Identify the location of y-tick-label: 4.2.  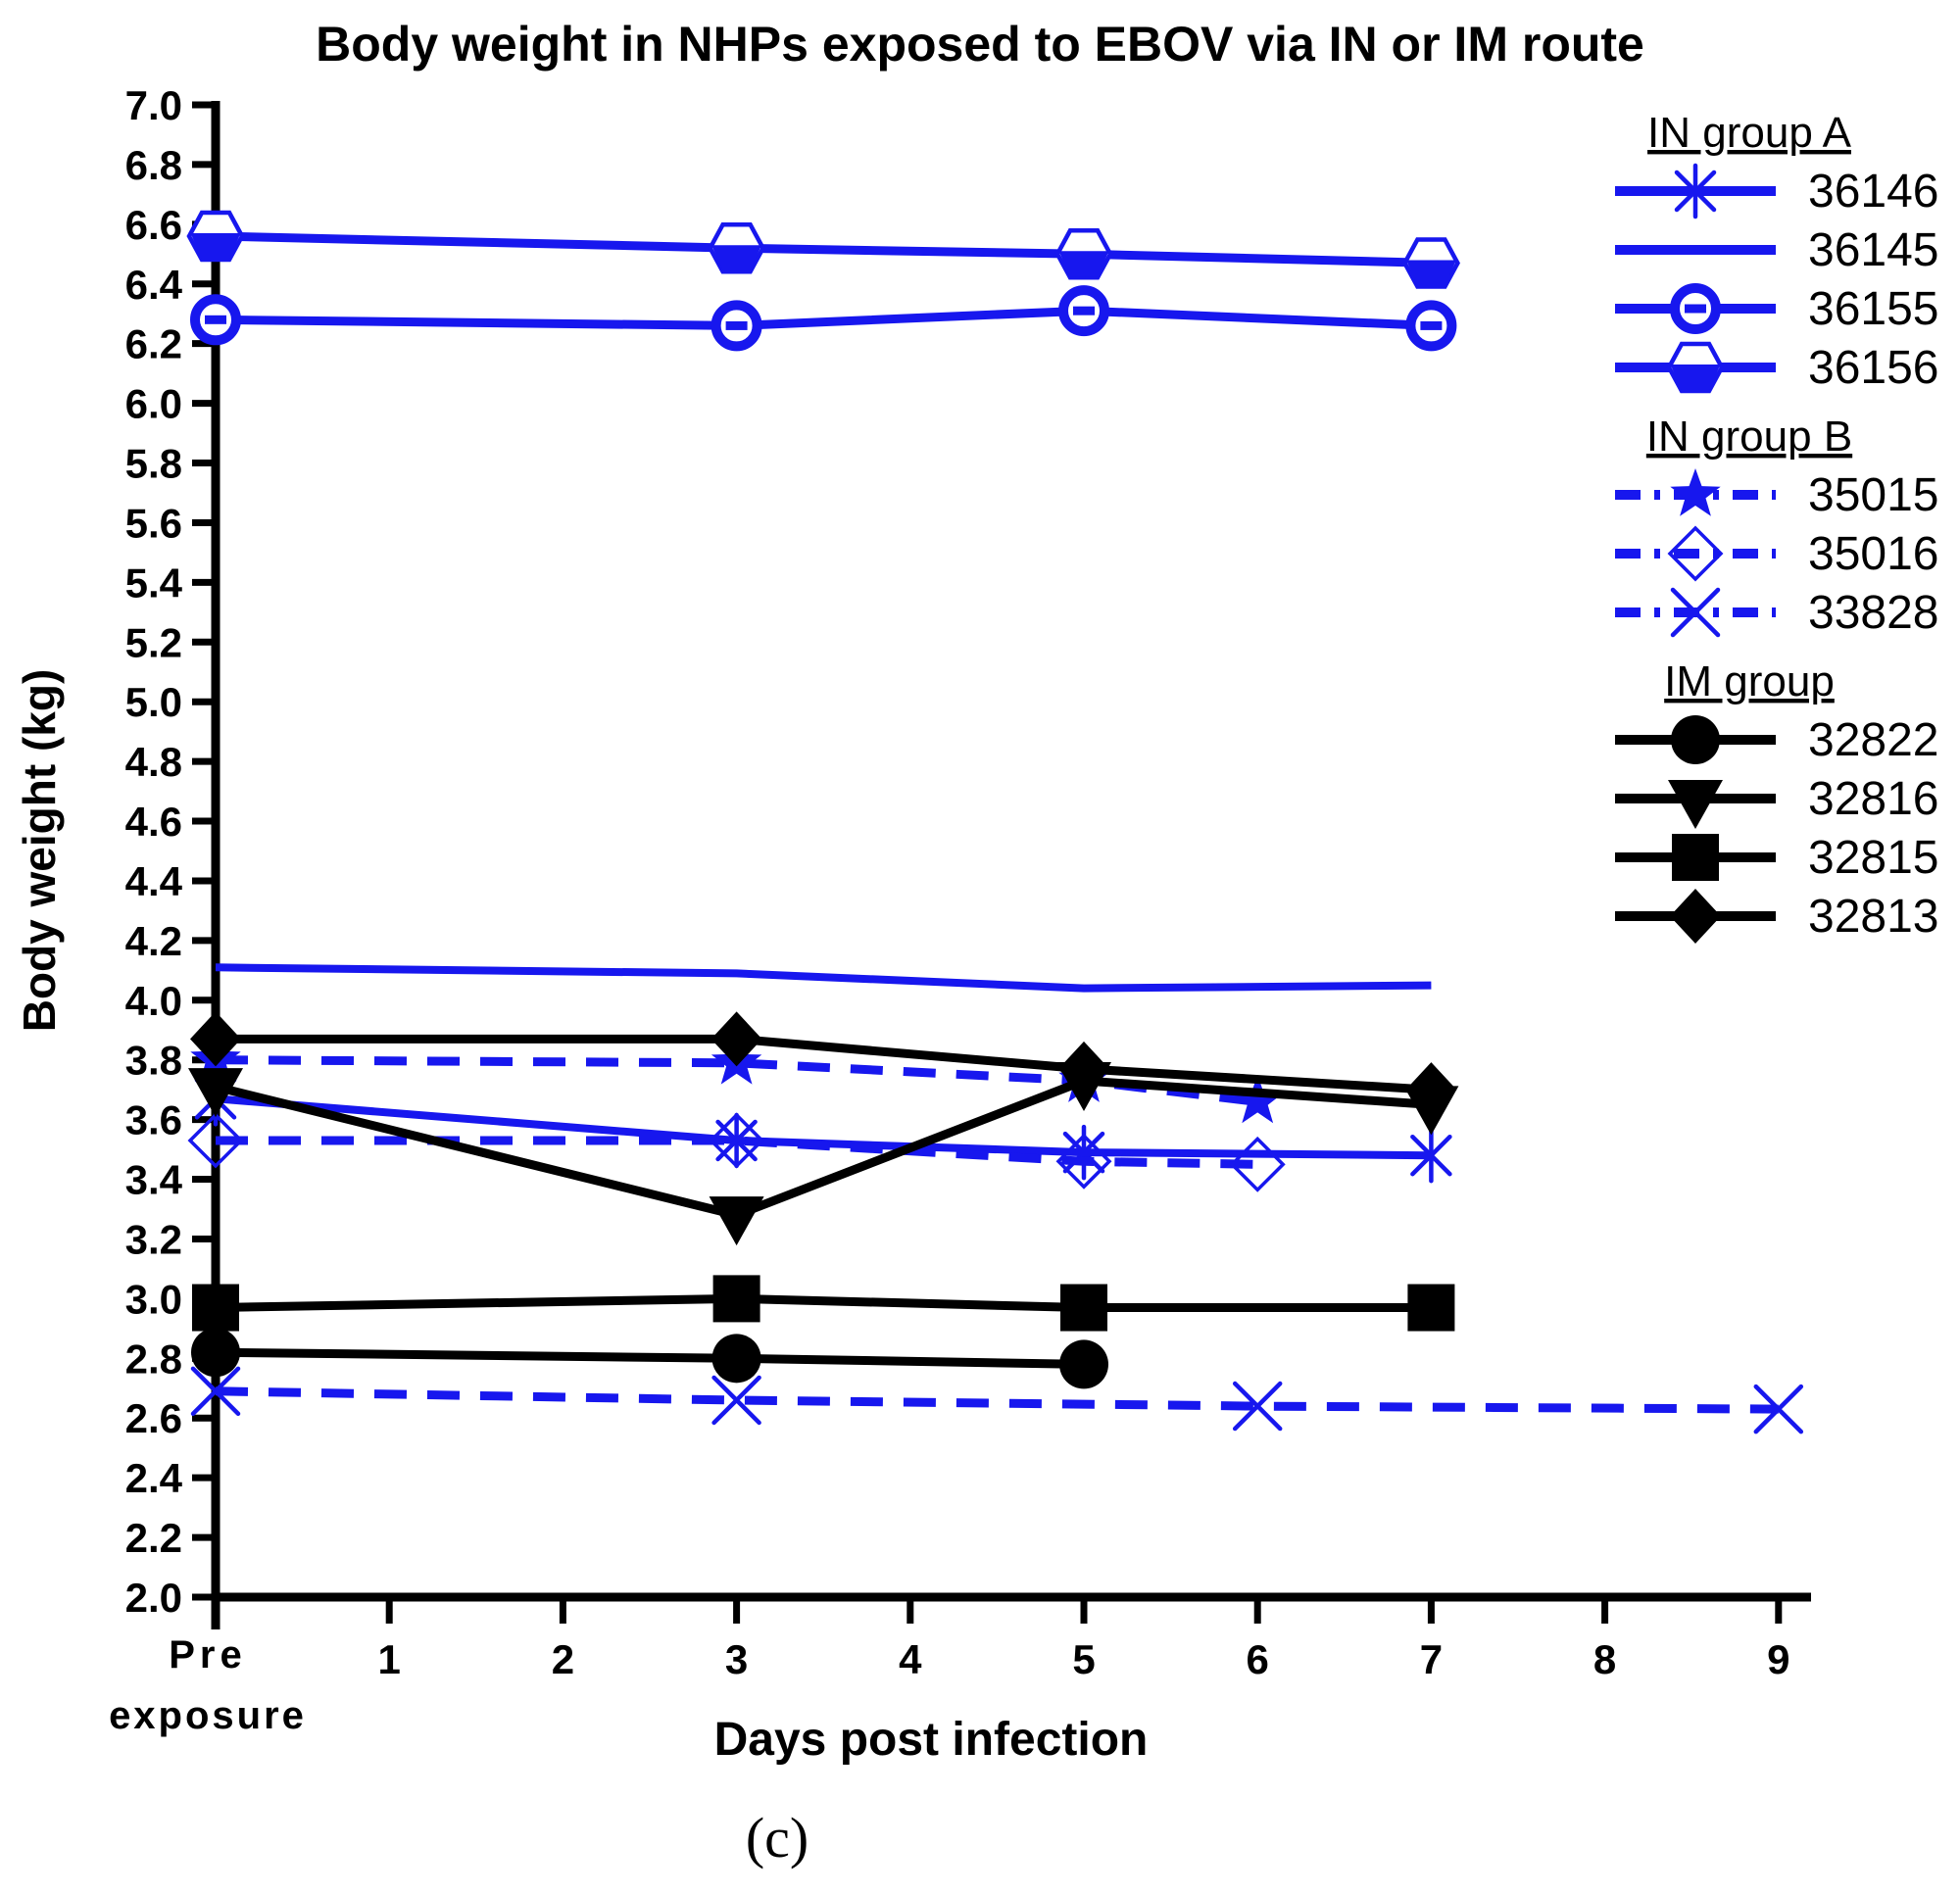
(153, 941).